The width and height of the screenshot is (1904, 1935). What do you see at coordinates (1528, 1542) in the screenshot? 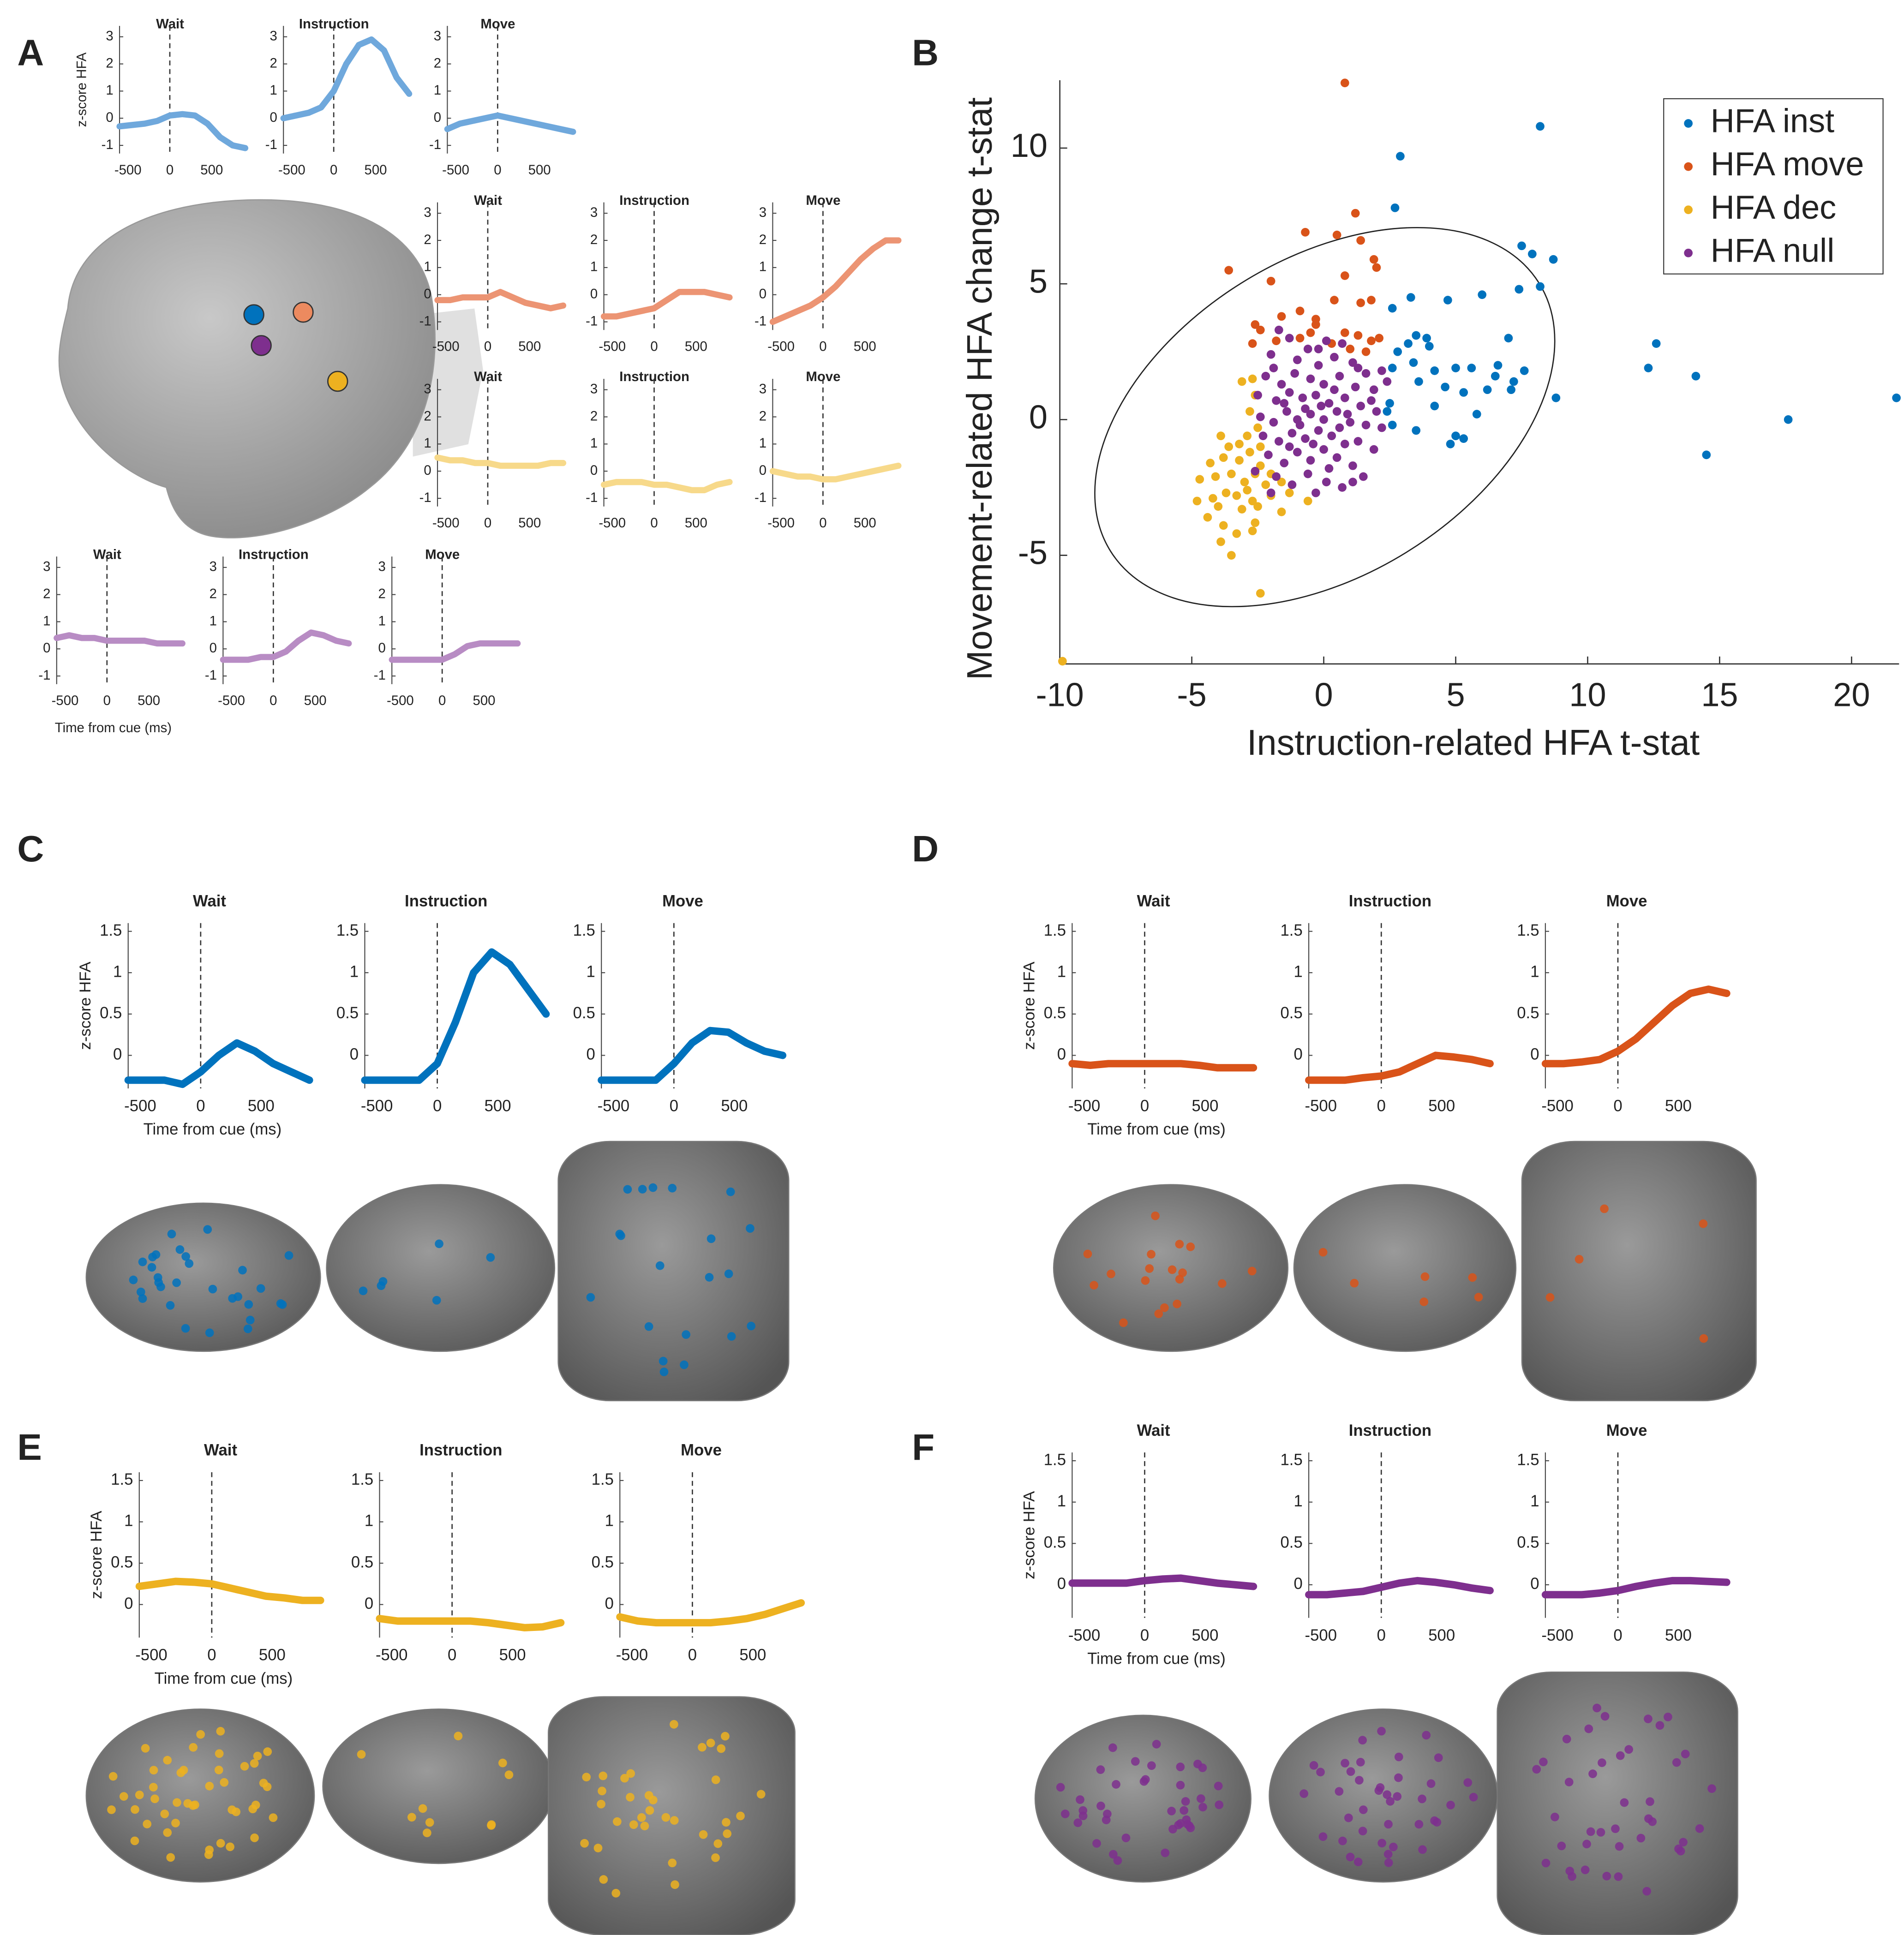
I see `y-tick-label: 0.5` at bounding box center [1528, 1542].